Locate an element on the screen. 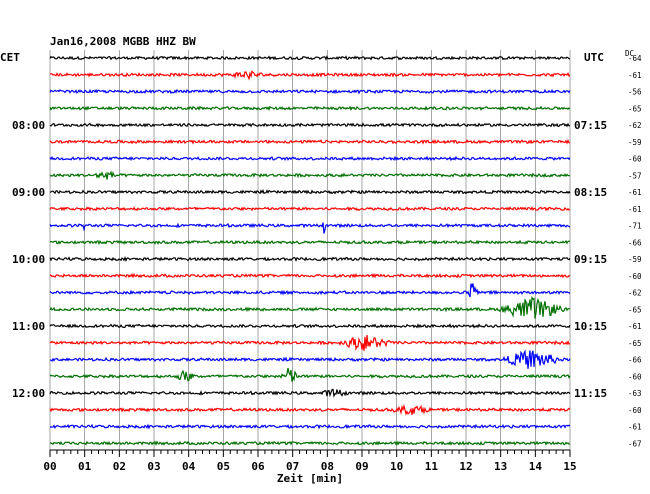 The width and height of the screenshot is (650, 494). right-timezone-label: UTC is located at coordinates (594, 57).